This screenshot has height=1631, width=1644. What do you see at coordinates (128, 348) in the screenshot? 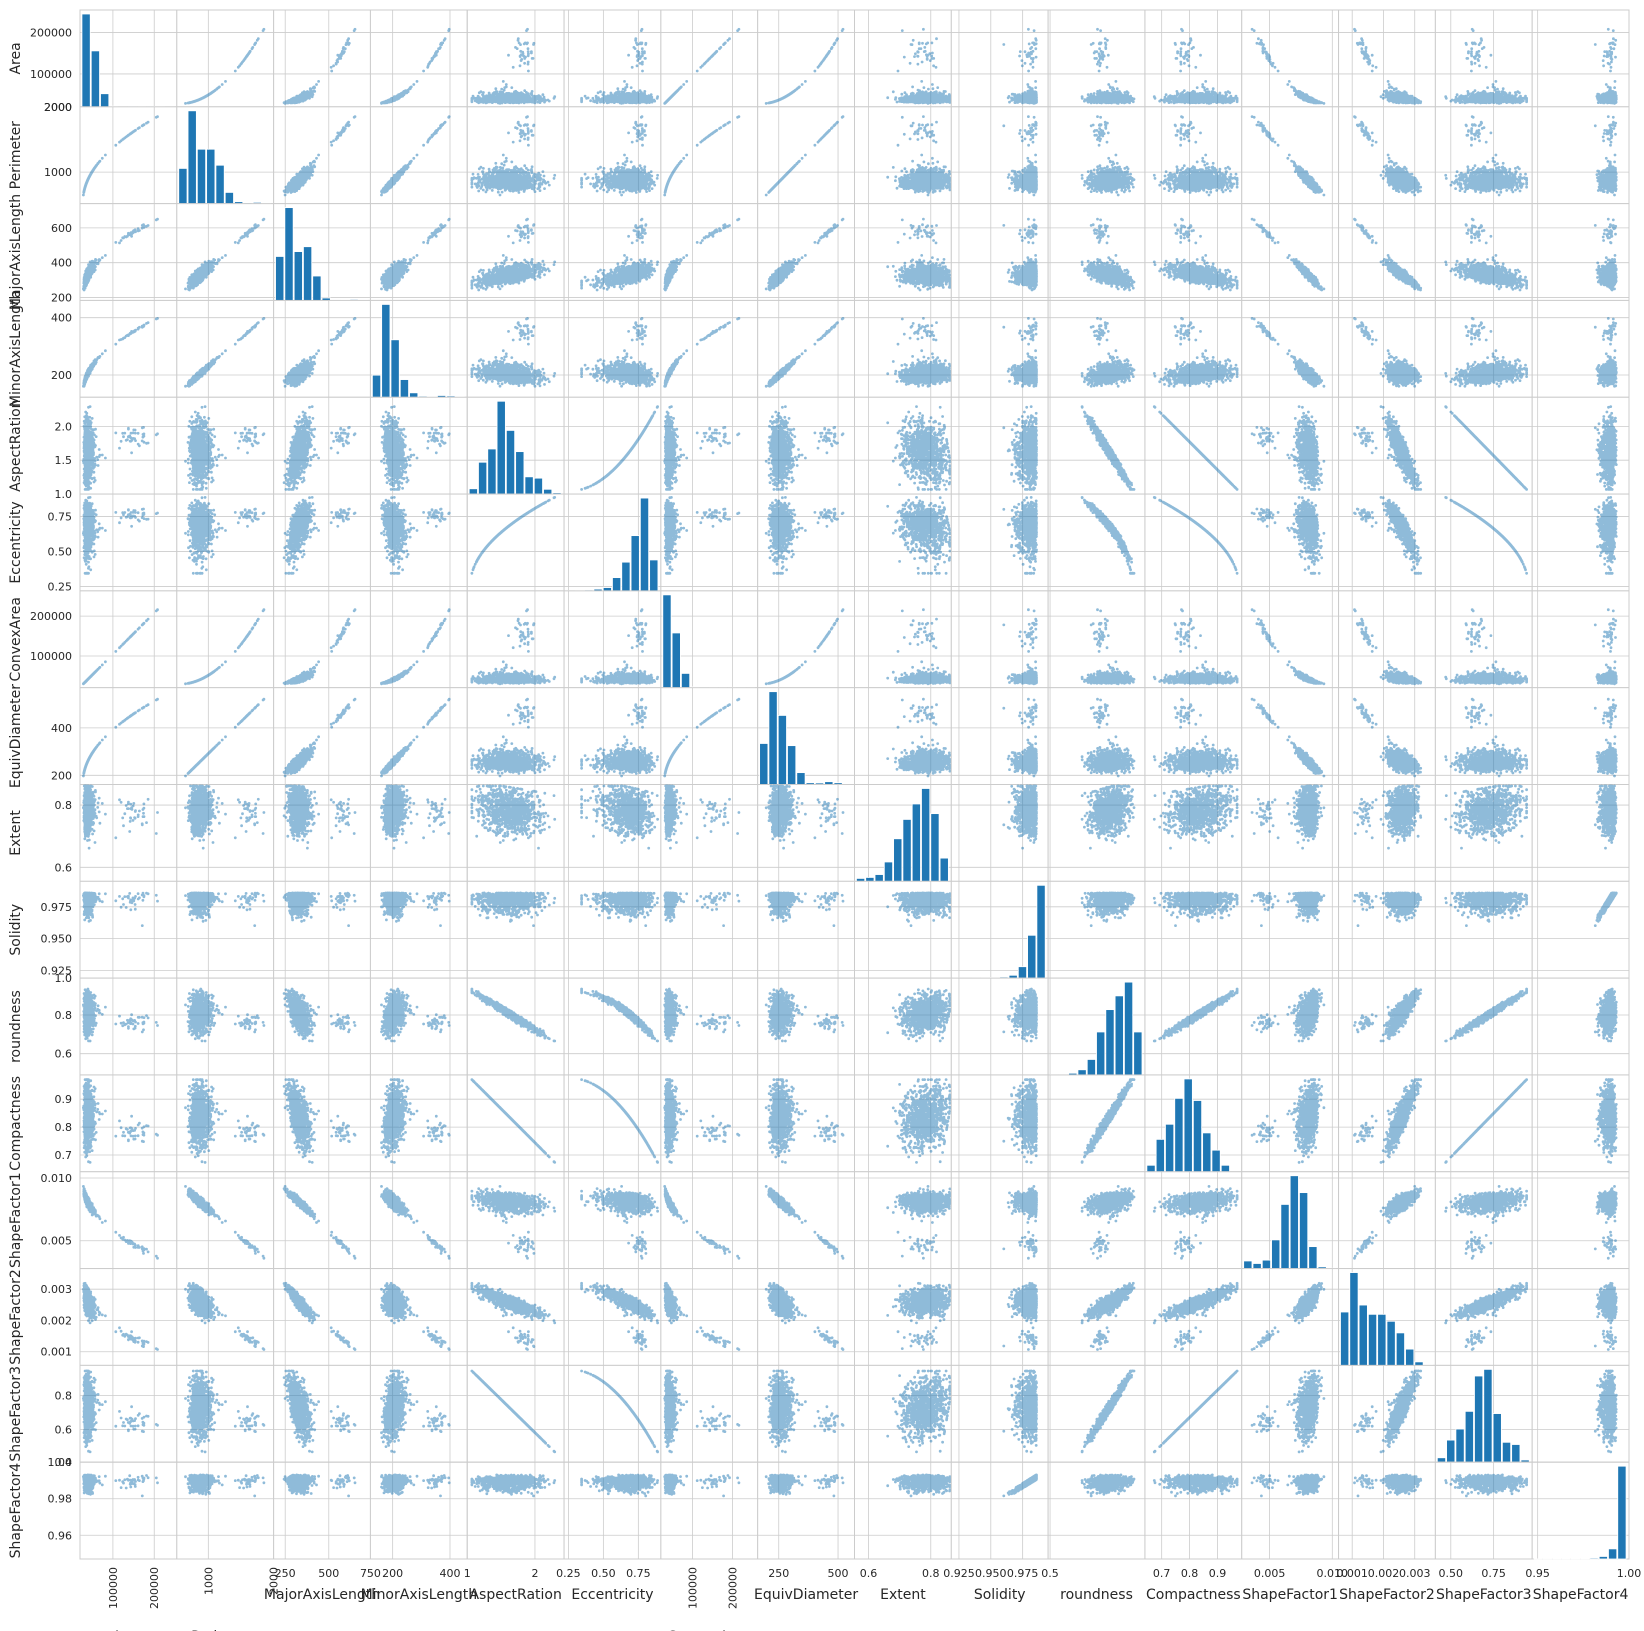
I see `cell-MinorAxisLength-Area` at bounding box center [128, 348].